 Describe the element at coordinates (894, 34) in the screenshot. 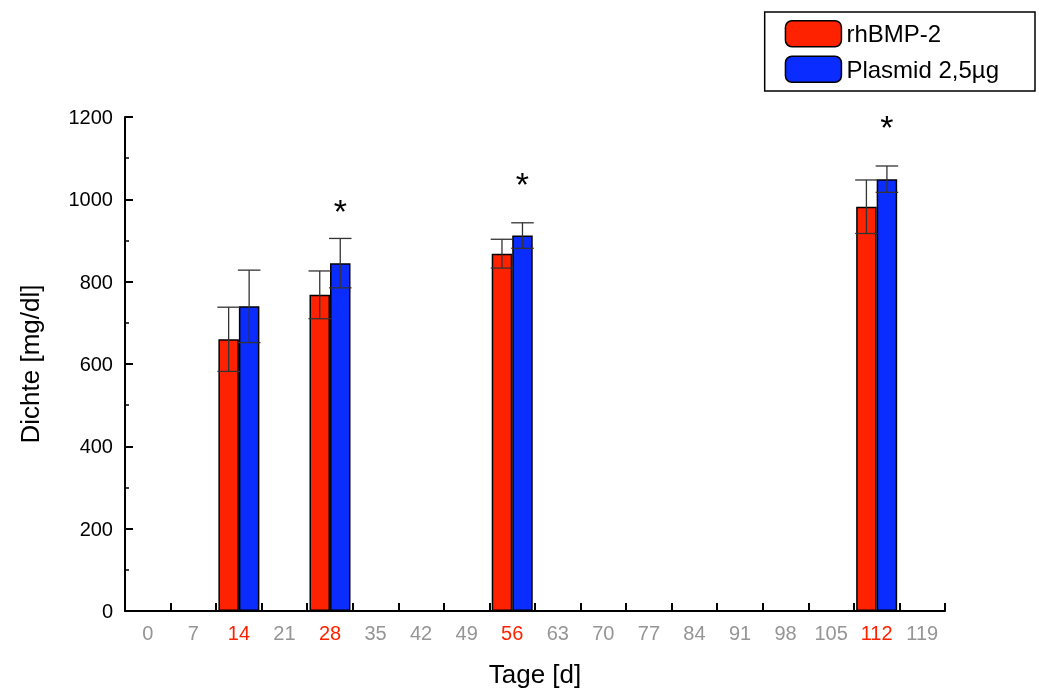

I see `legend-label: rhBMP-2` at that location.